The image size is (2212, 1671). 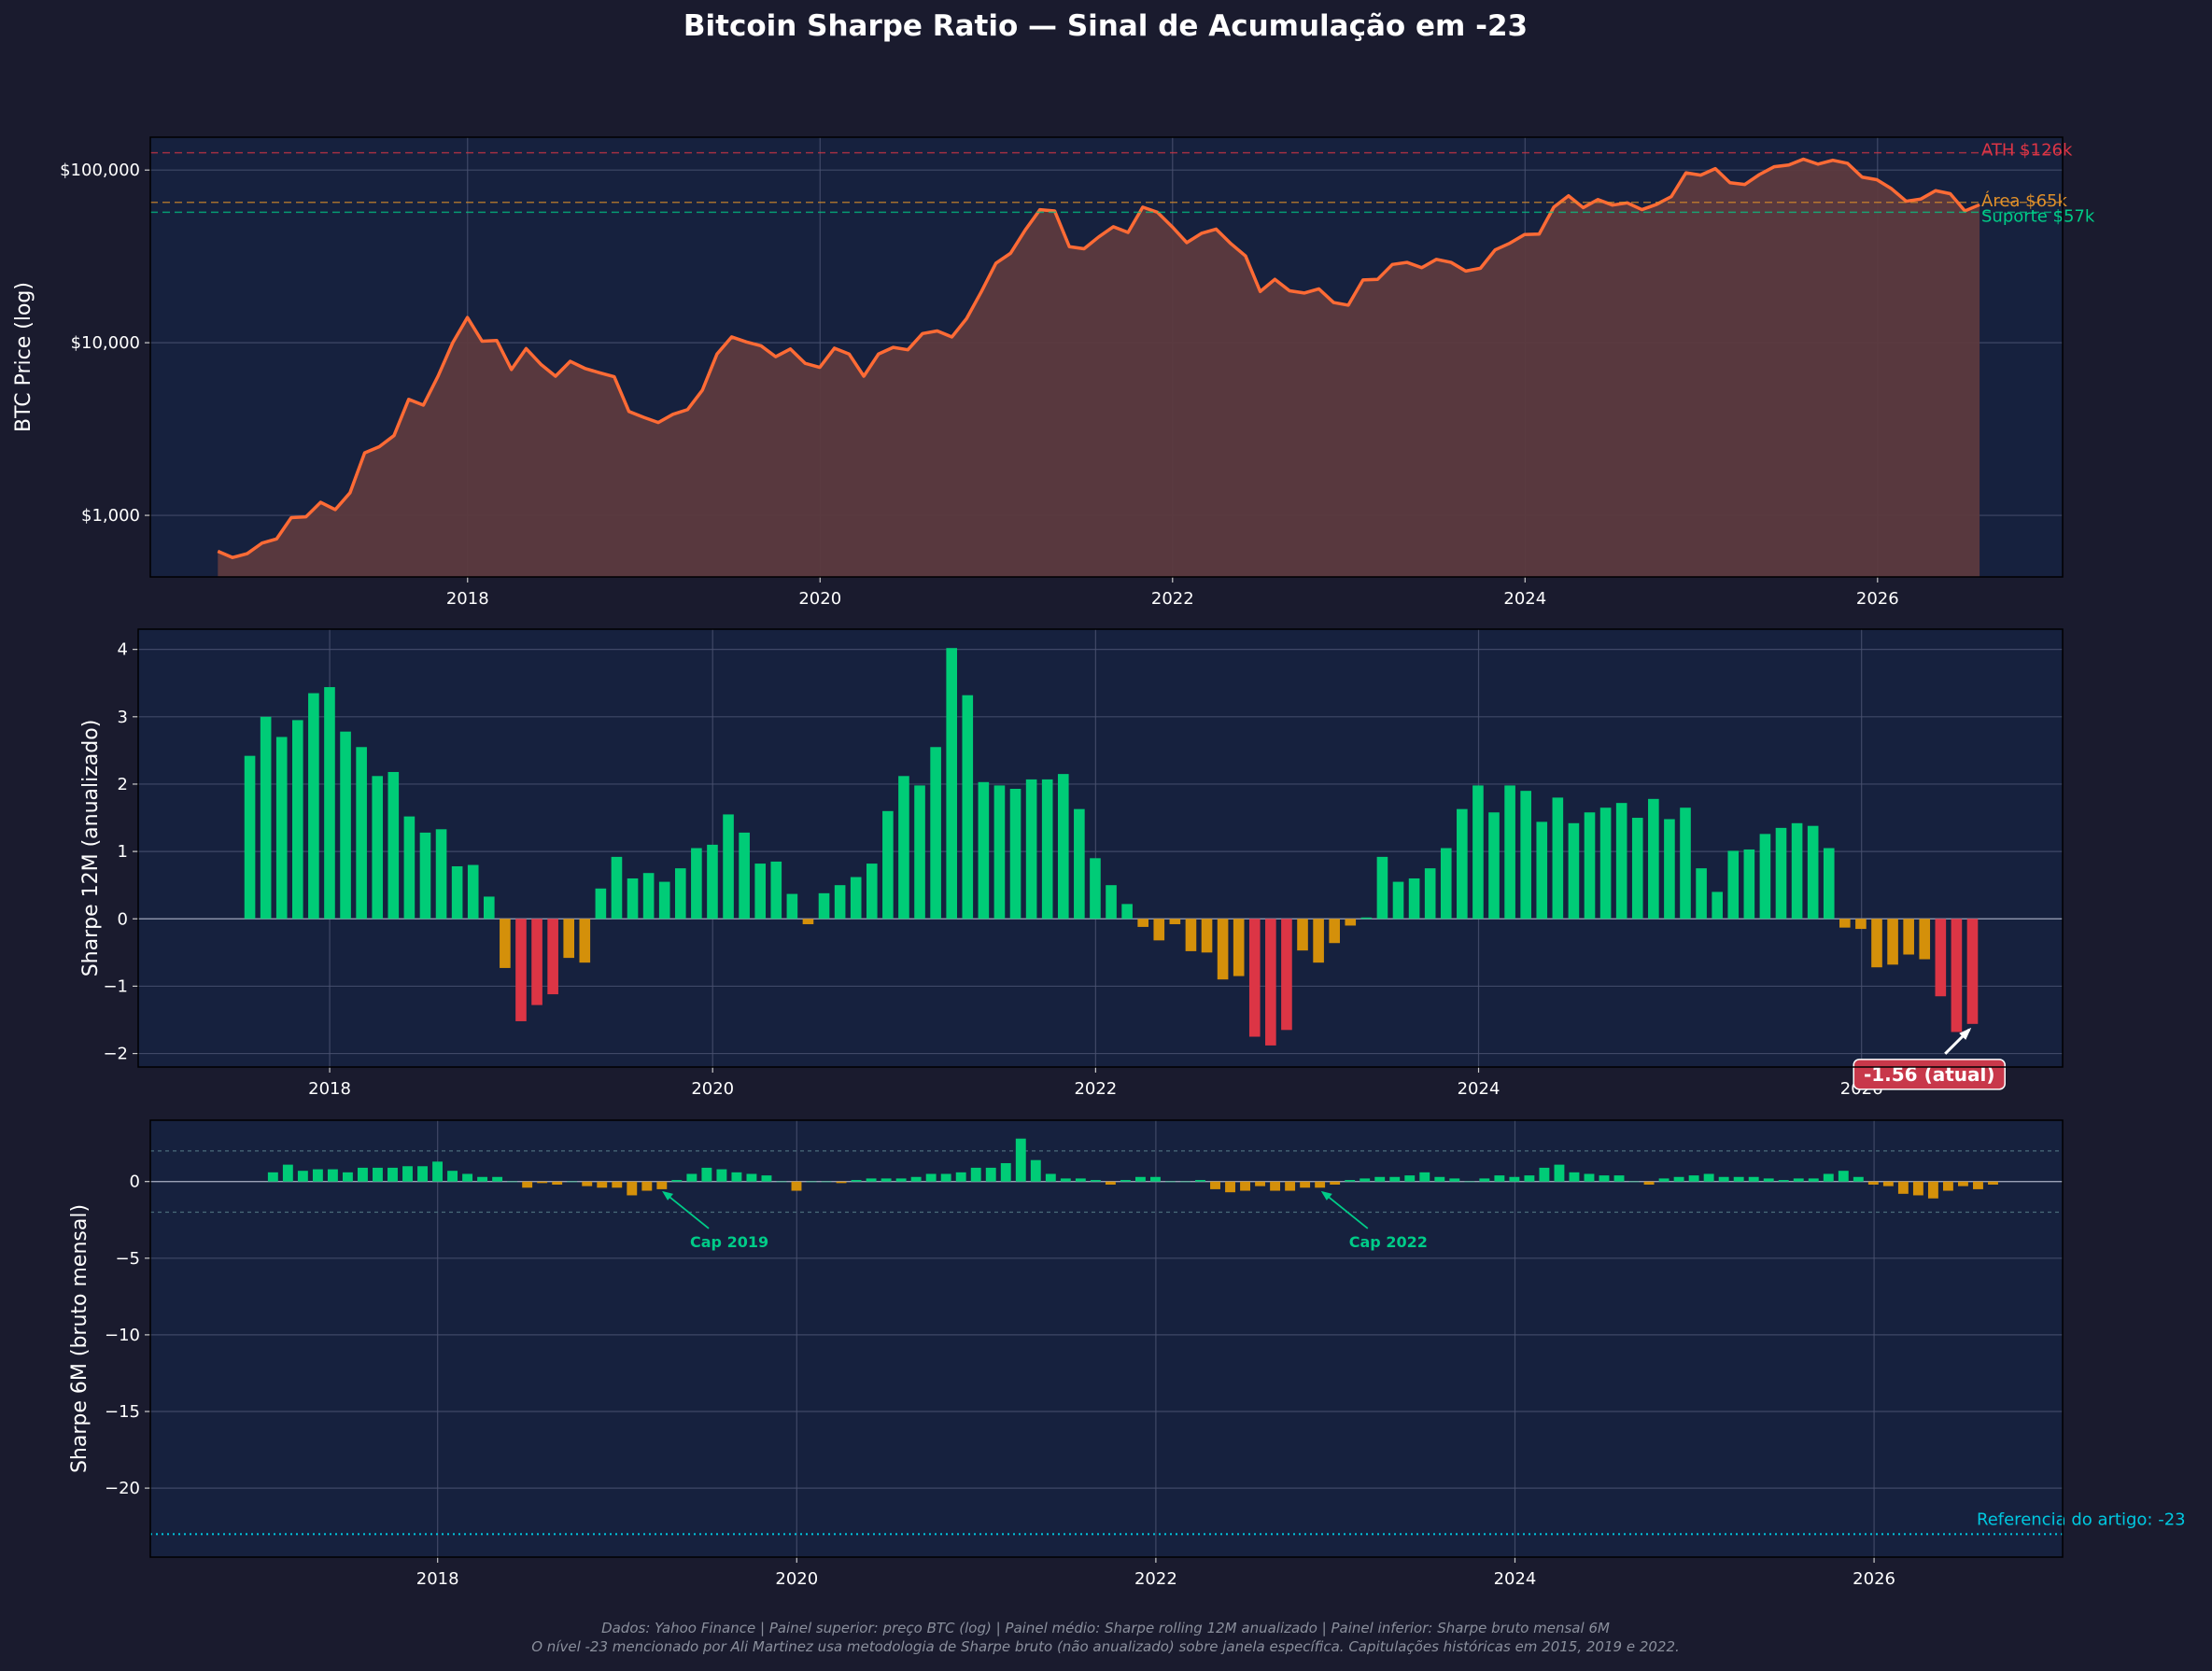 What do you see at coordinates (127, 1259) in the screenshot?
I see `y-tick-label: −5` at bounding box center [127, 1259].